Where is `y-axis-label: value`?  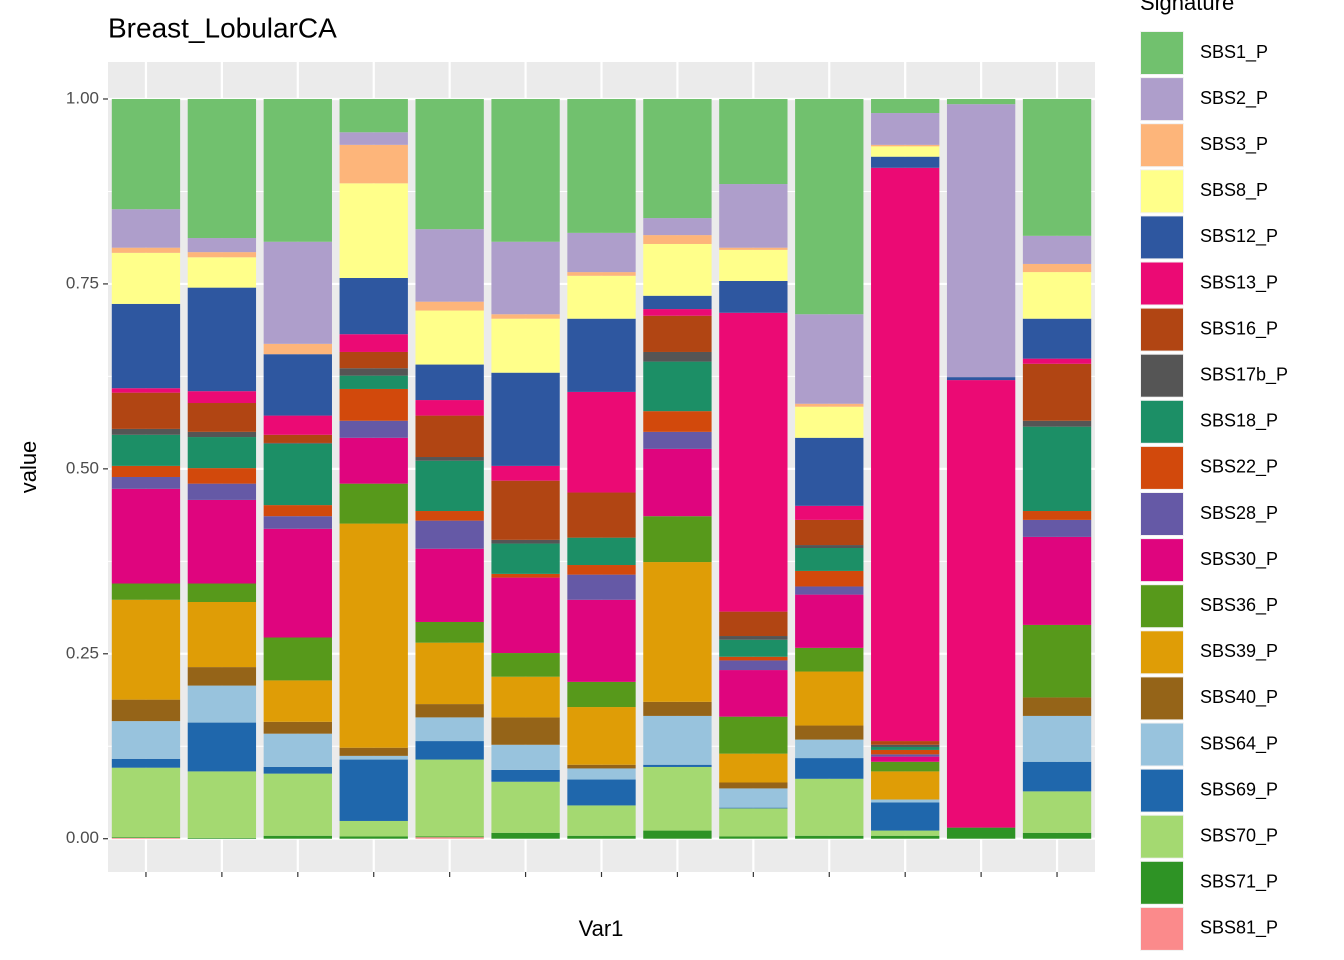
y-axis-label: value is located at coordinates (28, 467).